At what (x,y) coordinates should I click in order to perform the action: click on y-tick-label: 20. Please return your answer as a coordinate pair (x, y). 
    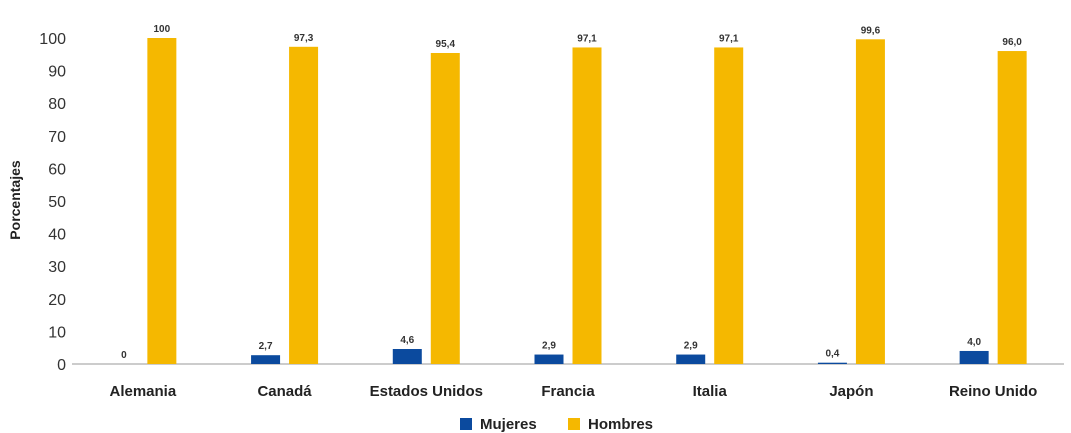
    Looking at the image, I should click on (57, 300).